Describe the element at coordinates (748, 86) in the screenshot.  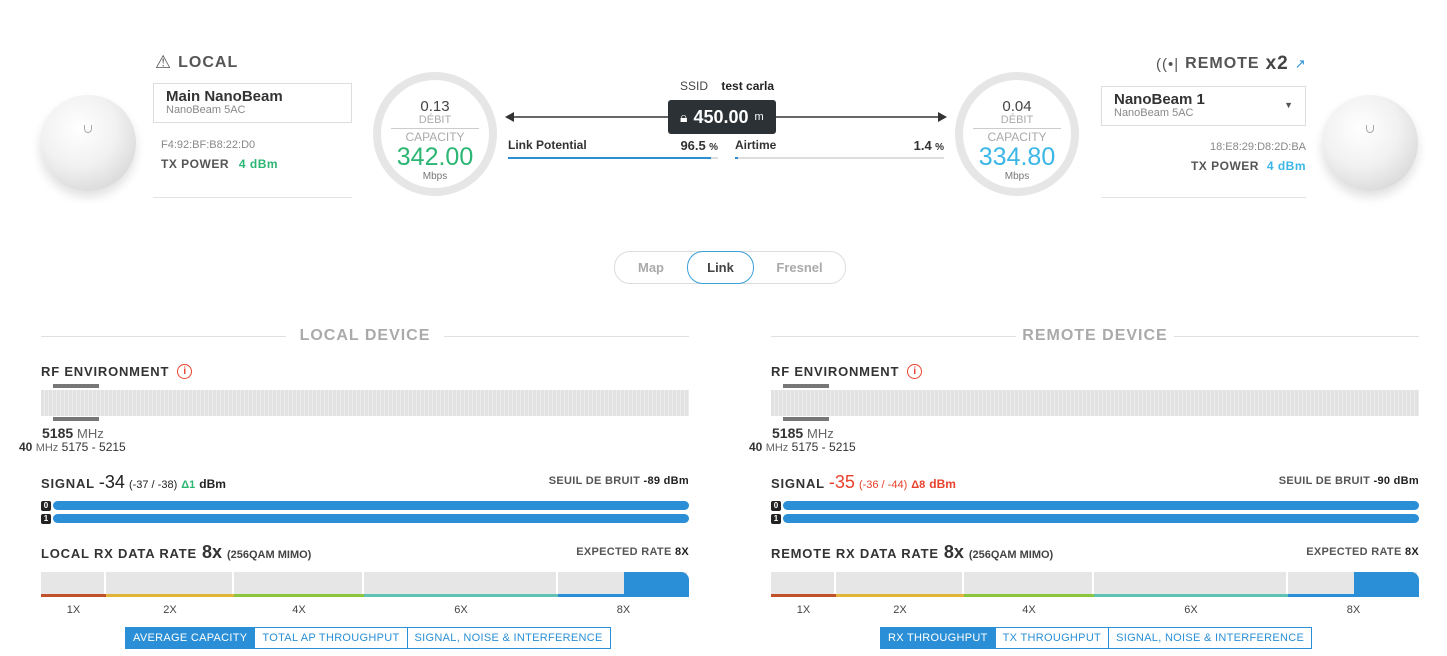
I see `ssid-value: test carla` at that location.